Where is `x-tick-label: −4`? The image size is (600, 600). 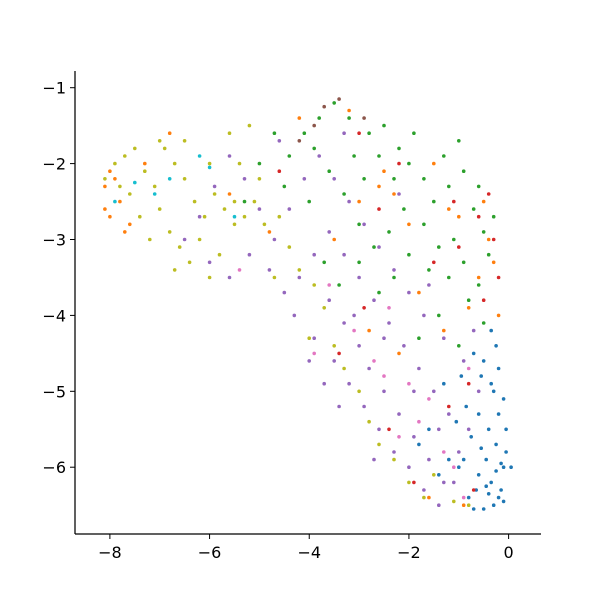
x-tick-label: −4 is located at coordinates (309, 552).